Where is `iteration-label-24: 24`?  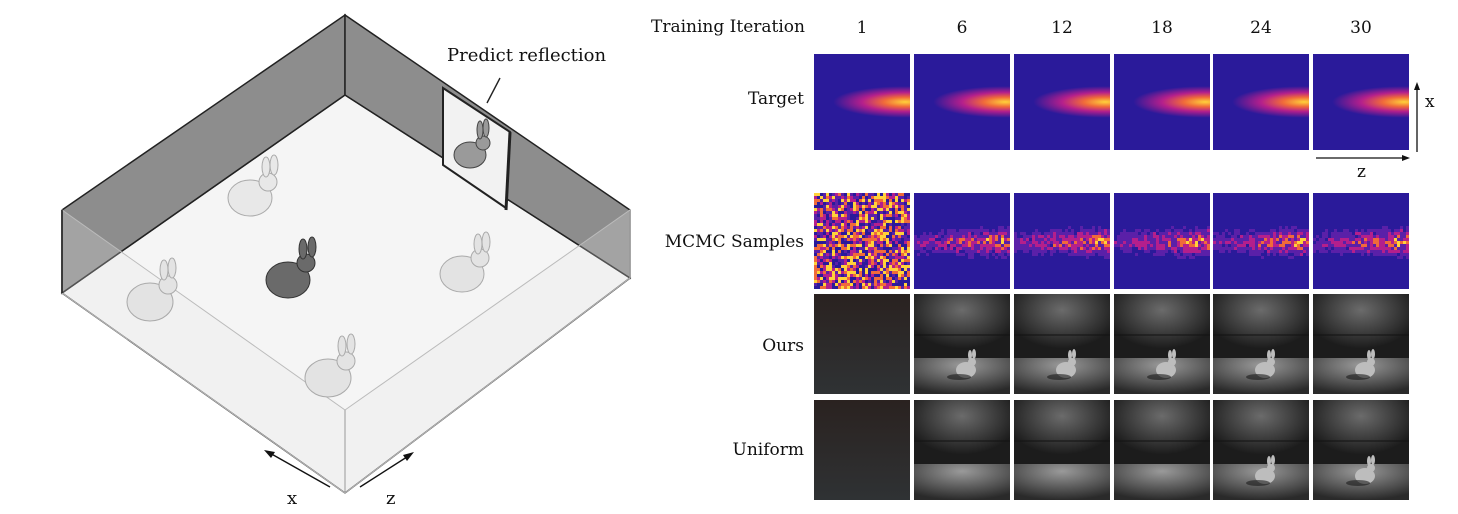
iteration-label-24: 24 is located at coordinates (1261, 28).